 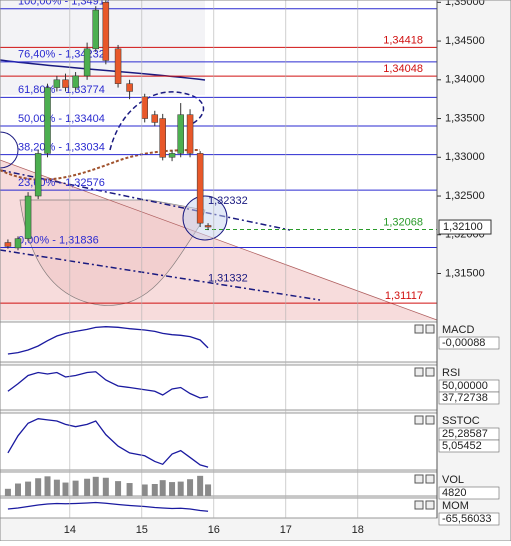 What do you see at coordinates (461, 421) in the screenshot?
I see `indicator-name: SSTOC` at bounding box center [461, 421].